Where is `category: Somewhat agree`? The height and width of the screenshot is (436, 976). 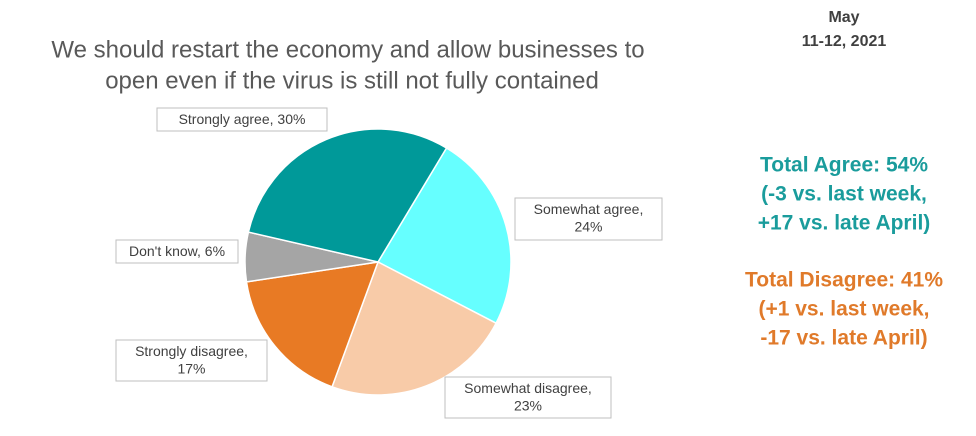
category: Somewhat agree is located at coordinates (587, 209).